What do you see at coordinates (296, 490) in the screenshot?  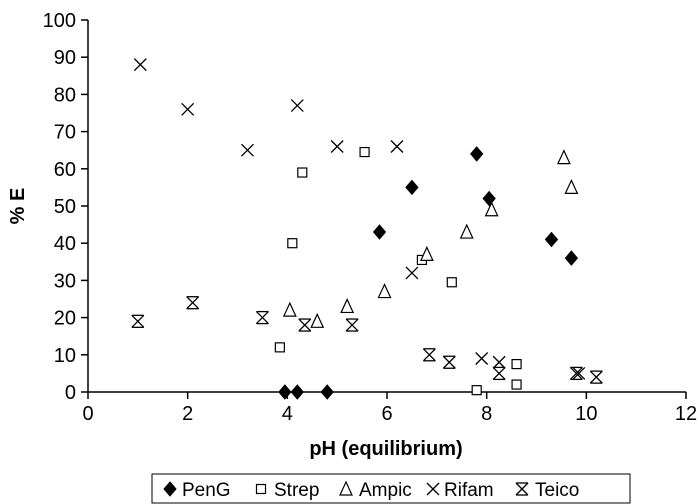 I see `legend-label-strep: Strep` at bounding box center [296, 490].